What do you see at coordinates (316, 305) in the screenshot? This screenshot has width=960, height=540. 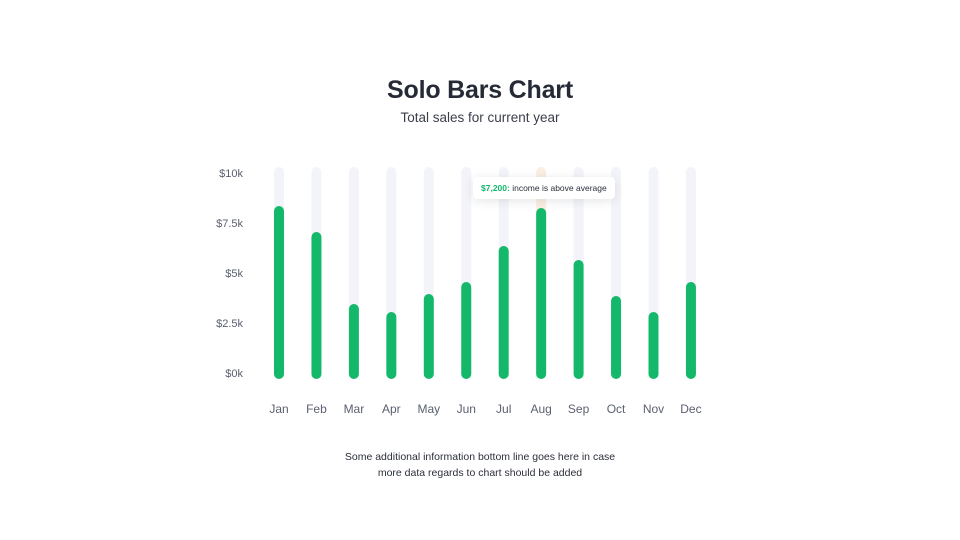 I see `bar-feb` at bounding box center [316, 305].